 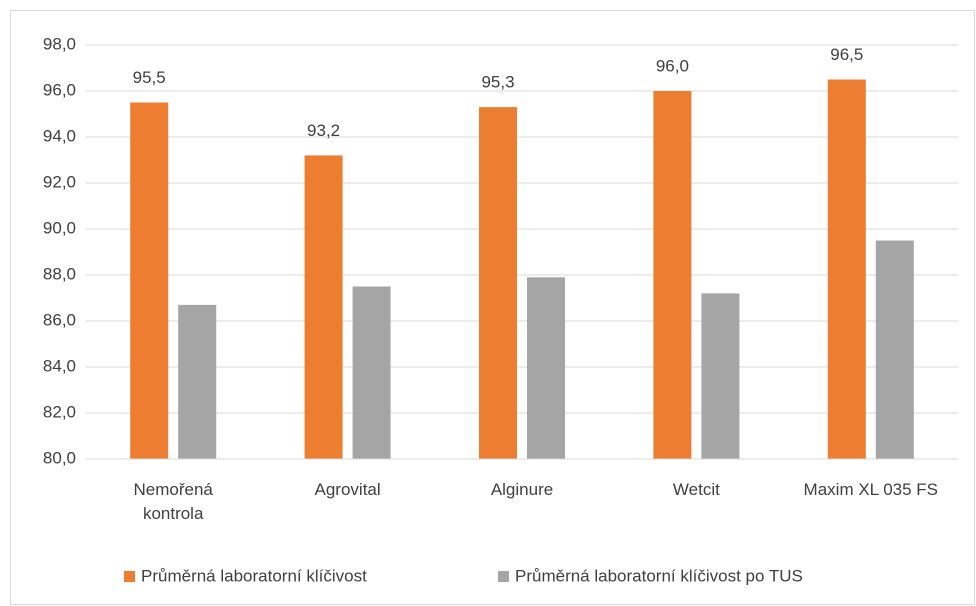 I want to click on y-tick-label: 96,0, so click(x=59, y=89).